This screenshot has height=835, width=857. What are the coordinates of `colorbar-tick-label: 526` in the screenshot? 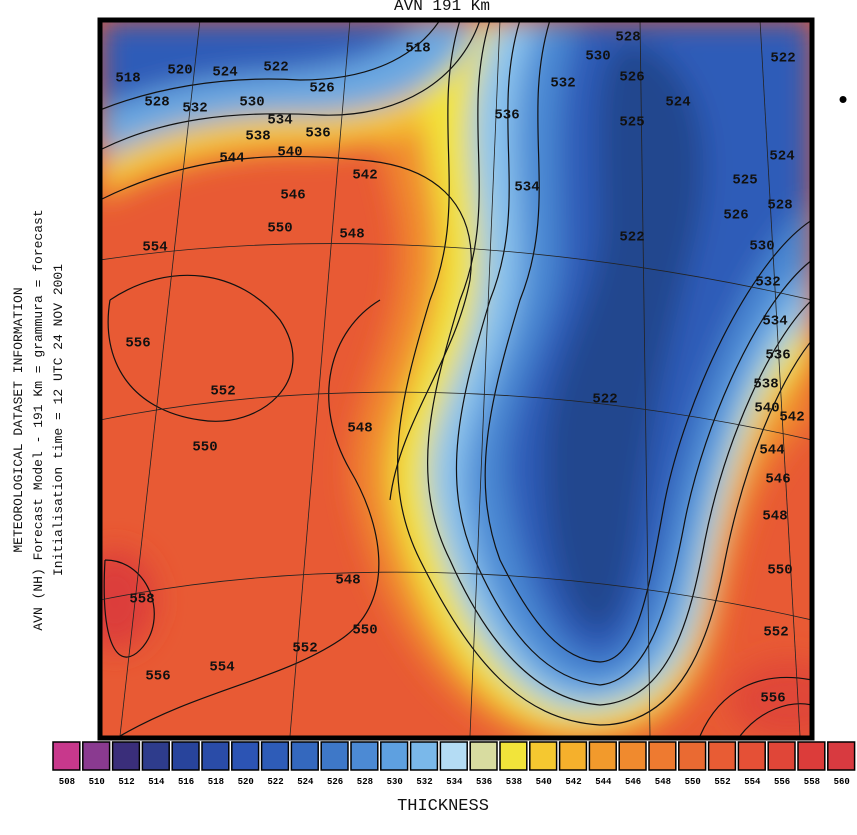 It's located at (335, 782).